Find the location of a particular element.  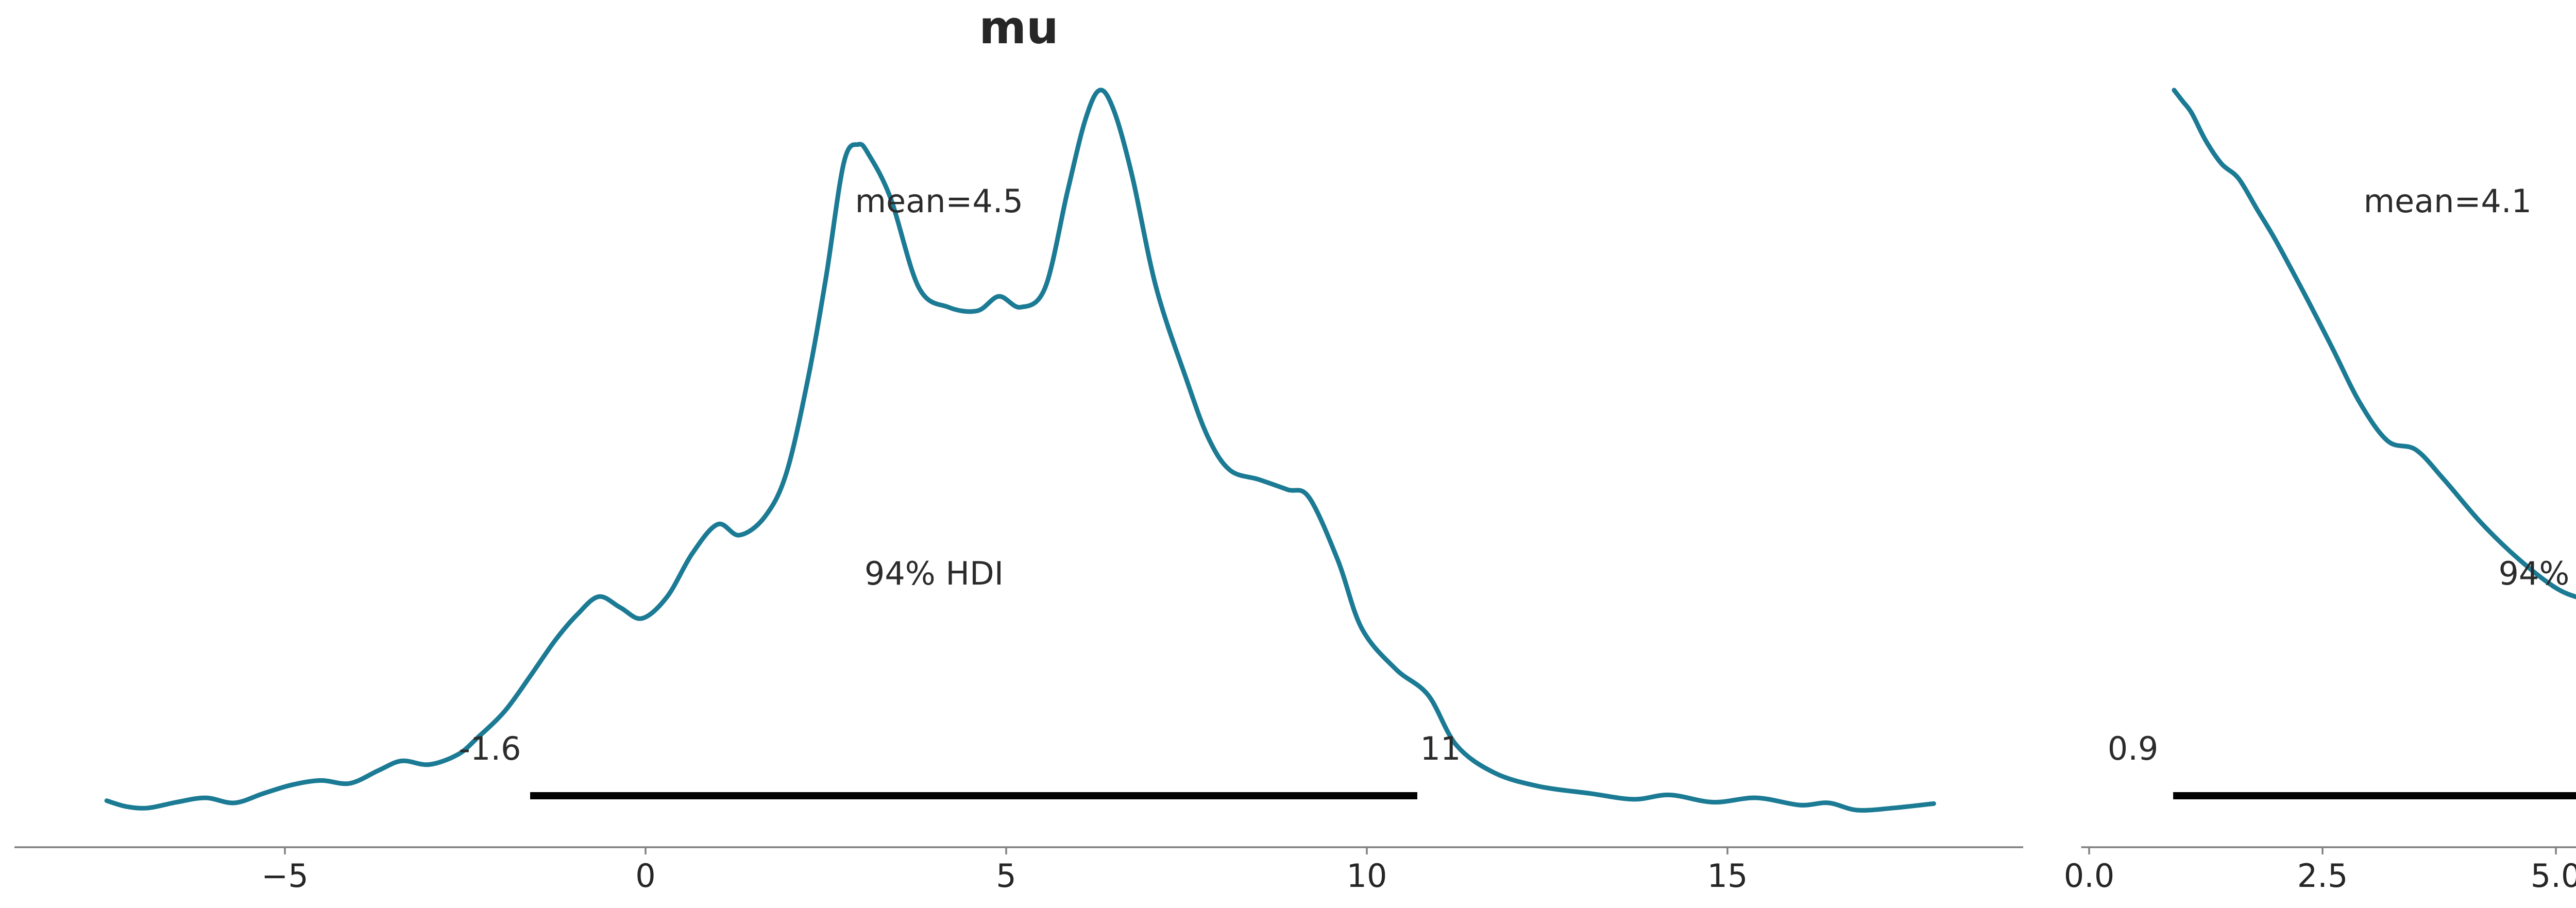

hdi-lo-label-mu: -1.6 is located at coordinates (490, 748).